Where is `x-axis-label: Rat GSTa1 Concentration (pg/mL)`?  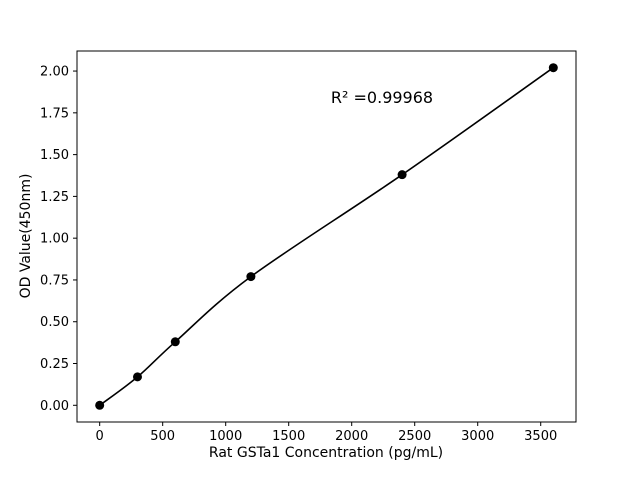 x-axis-label: Rat GSTa1 Concentration (pg/mL) is located at coordinates (326, 453).